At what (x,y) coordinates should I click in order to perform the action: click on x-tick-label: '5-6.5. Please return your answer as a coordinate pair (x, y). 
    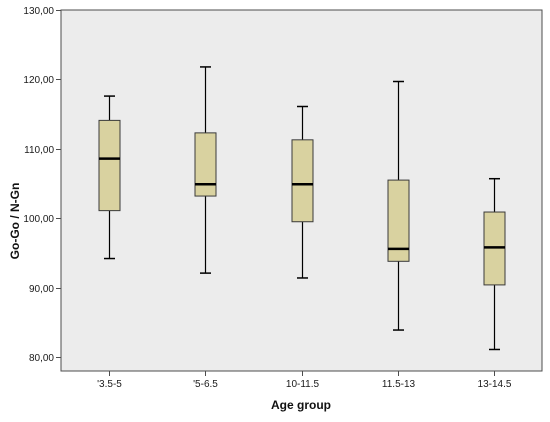
    Looking at the image, I should click on (205, 384).